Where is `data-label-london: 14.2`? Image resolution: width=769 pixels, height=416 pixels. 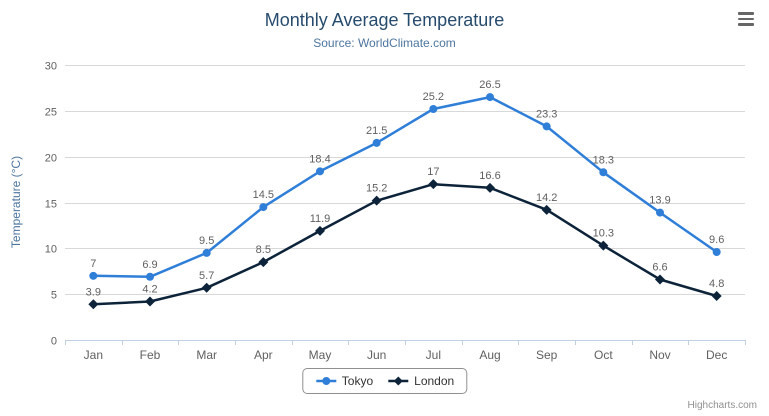
data-label-london: 14.2 is located at coordinates (546, 198).